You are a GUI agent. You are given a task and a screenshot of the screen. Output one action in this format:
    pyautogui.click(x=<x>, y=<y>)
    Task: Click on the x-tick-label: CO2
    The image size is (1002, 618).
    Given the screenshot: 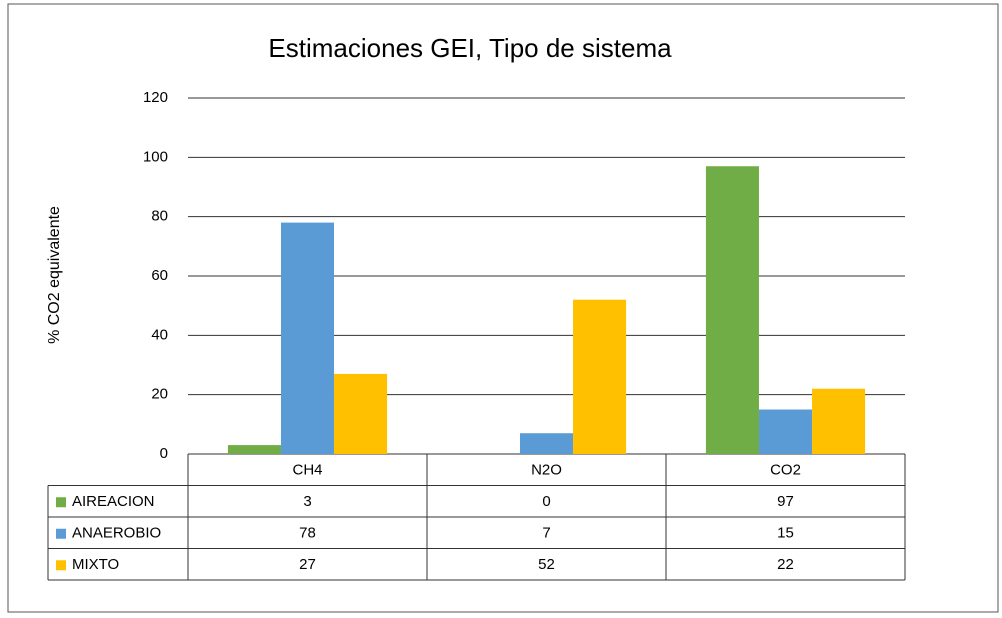 What is the action you would take?
    pyautogui.click(x=785, y=470)
    